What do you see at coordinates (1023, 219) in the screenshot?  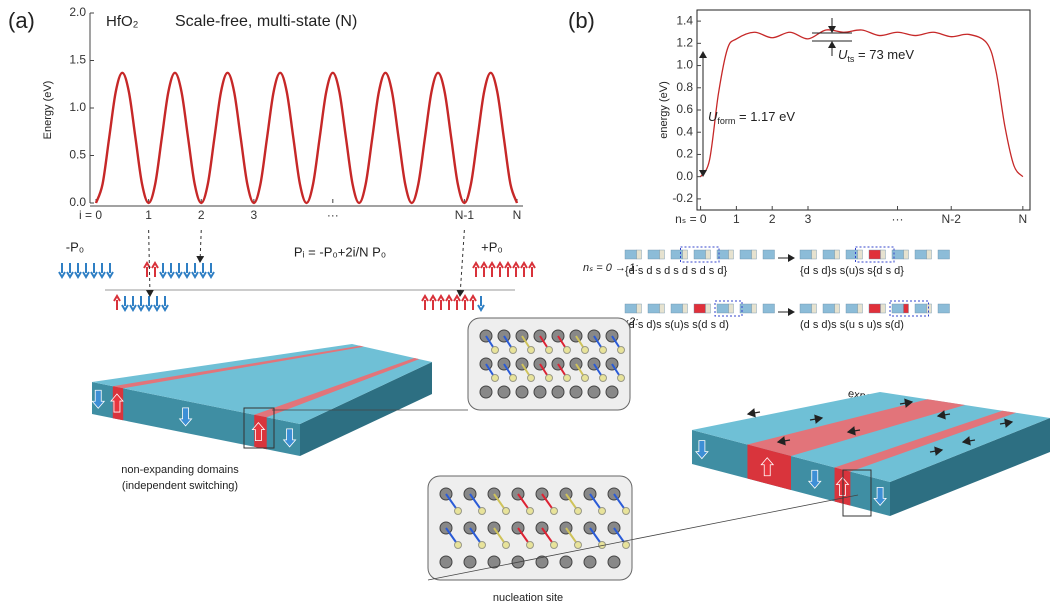 I see `x-tick-label: N` at bounding box center [1023, 219].